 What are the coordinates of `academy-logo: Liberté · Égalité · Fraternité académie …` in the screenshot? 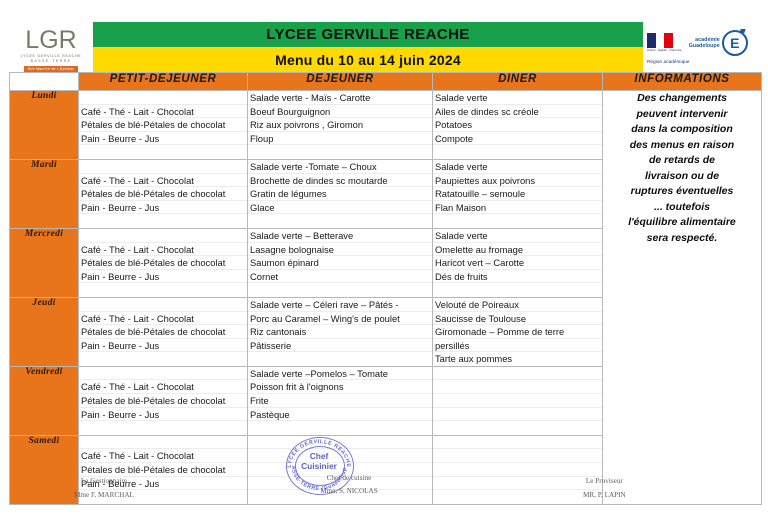 It's located at (702, 47).